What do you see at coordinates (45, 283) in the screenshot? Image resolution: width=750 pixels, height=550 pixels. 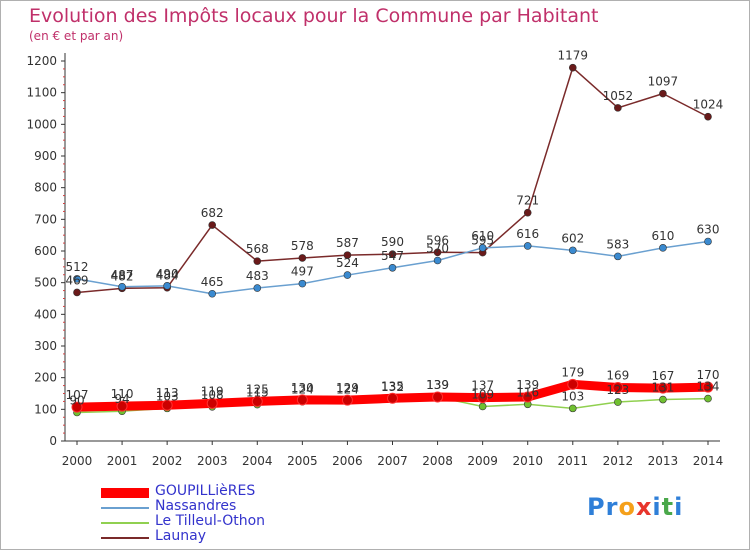 I see `y-tick-label: 500` at bounding box center [45, 283].